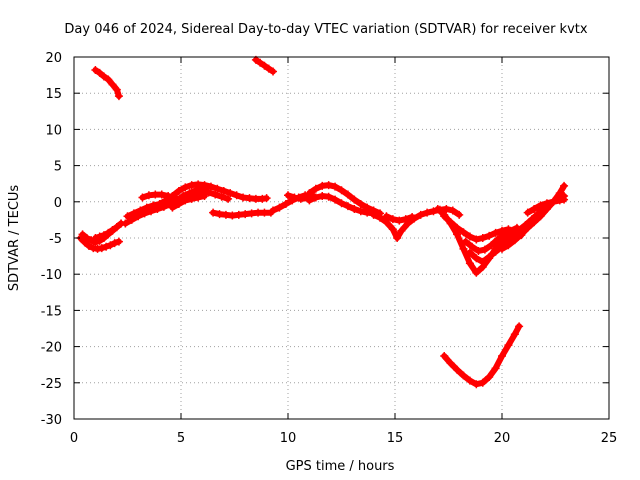  What do you see at coordinates (74, 438) in the screenshot?
I see `x-tick-label: 0` at bounding box center [74, 438].